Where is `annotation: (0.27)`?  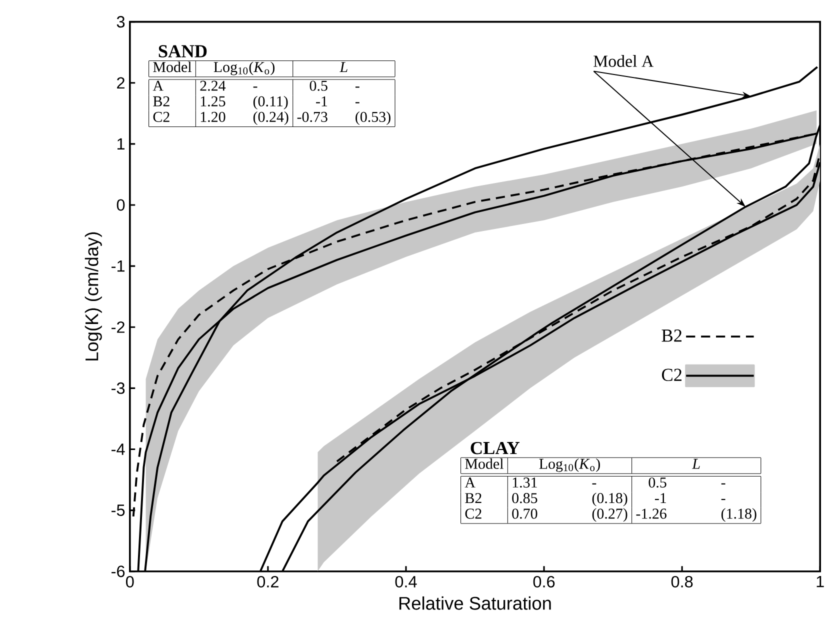
annotation: (0.27) is located at coordinates (610, 515).